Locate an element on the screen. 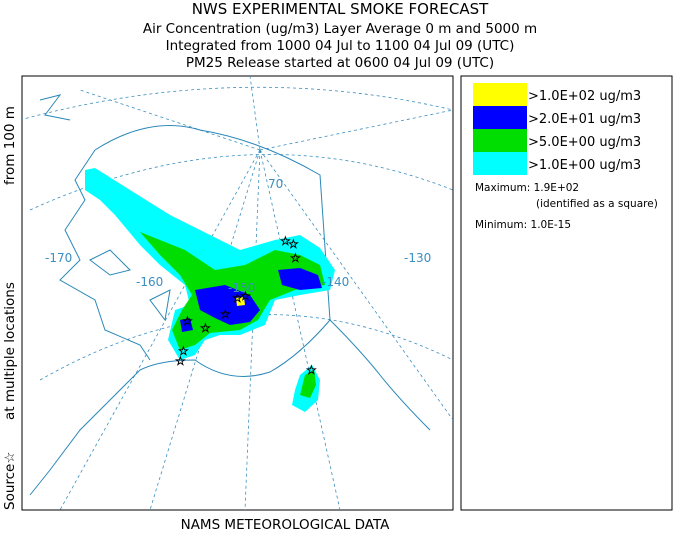  minimum: Minimum: 1.0E-15 is located at coordinates (523, 225).